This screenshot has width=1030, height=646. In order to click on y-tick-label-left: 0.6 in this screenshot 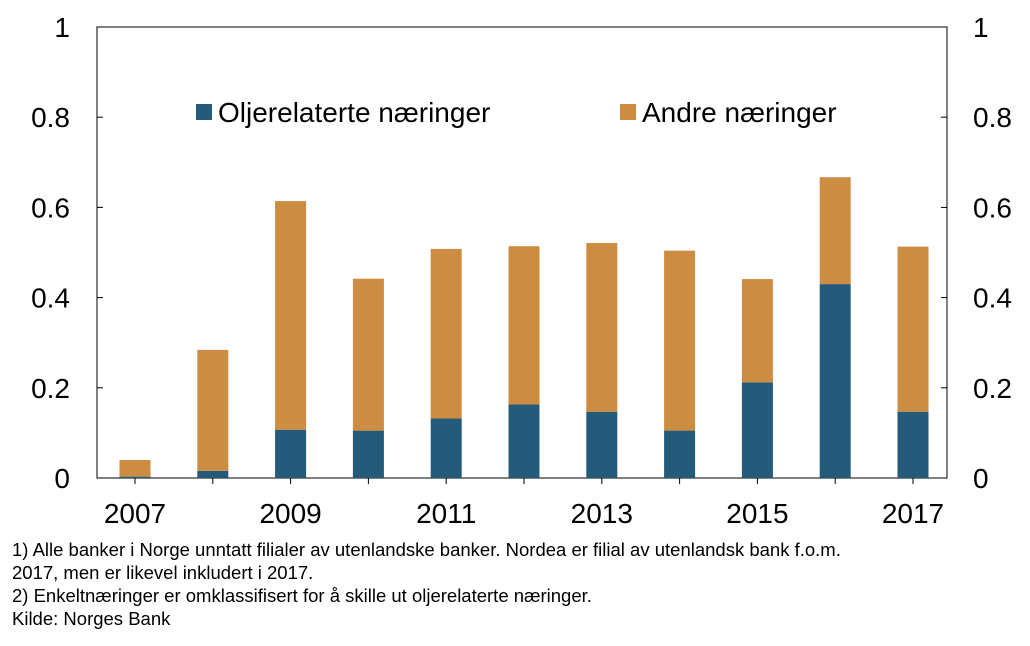, I will do `click(50, 207)`.